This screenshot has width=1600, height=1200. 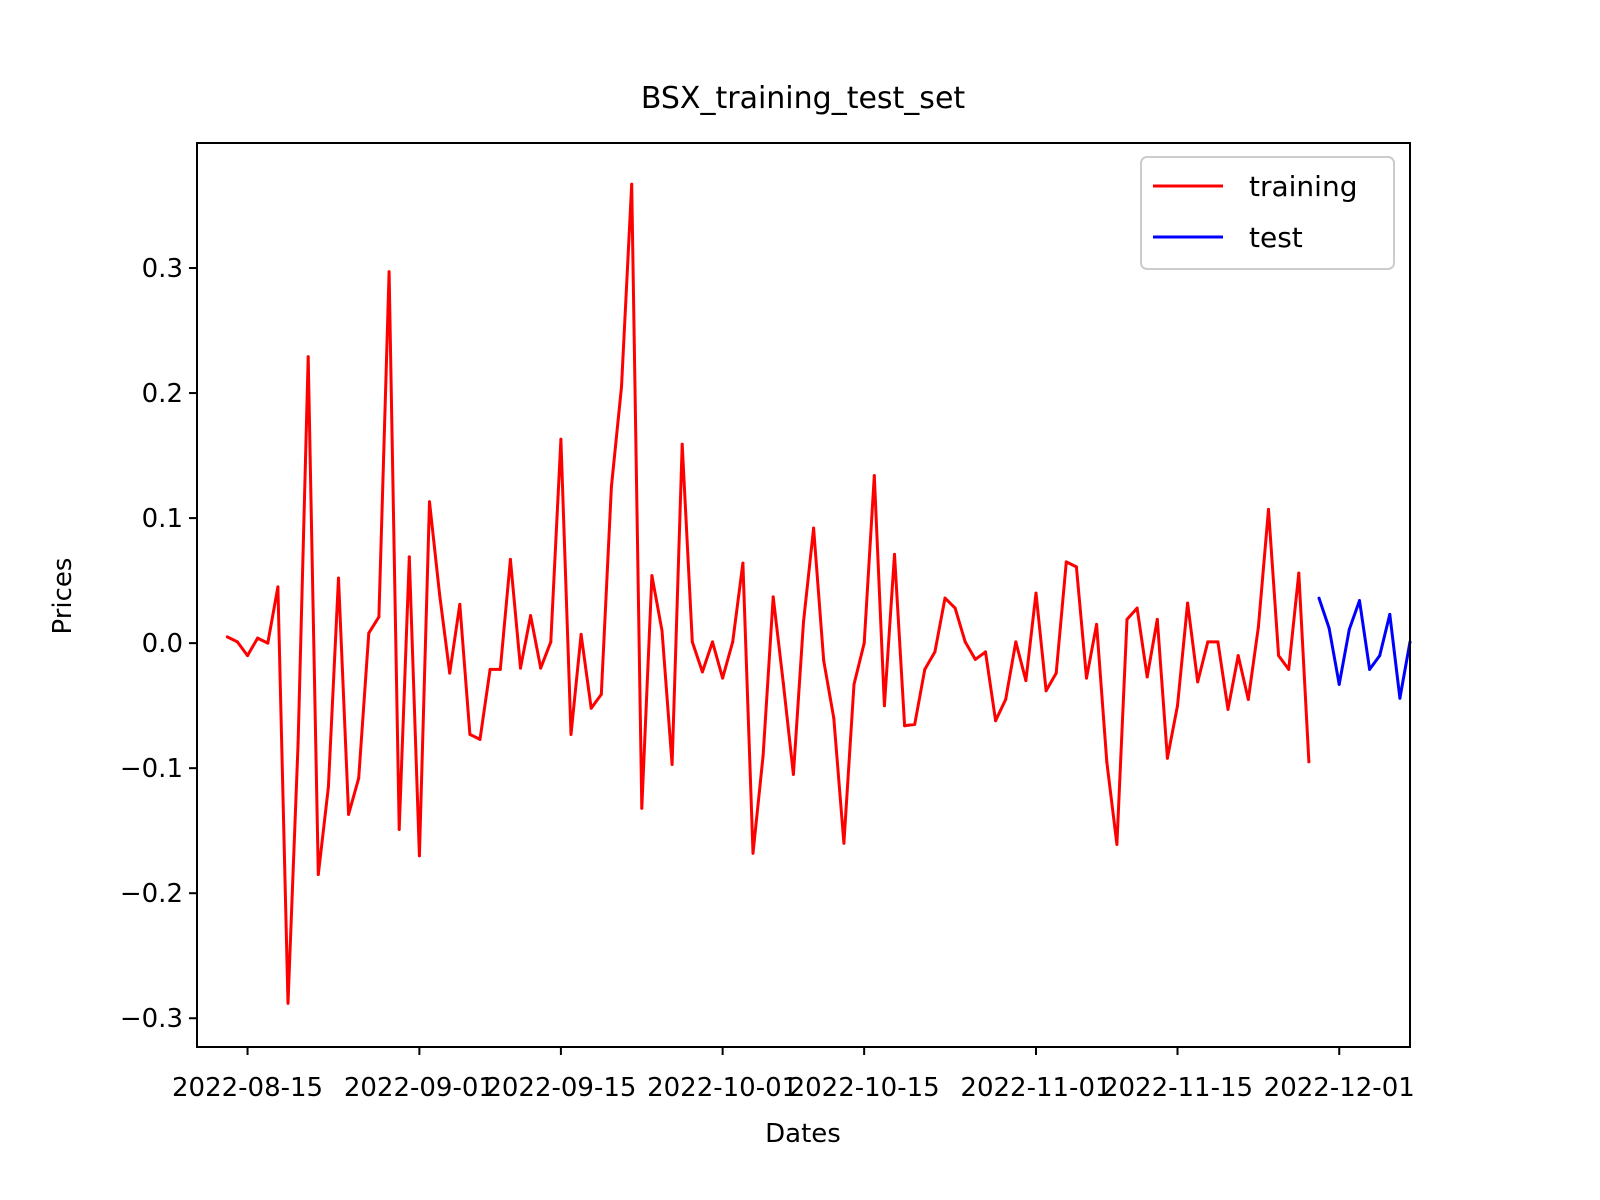 What do you see at coordinates (1177, 1088) in the screenshot?
I see `x-tick-label: 2022-11-15` at bounding box center [1177, 1088].